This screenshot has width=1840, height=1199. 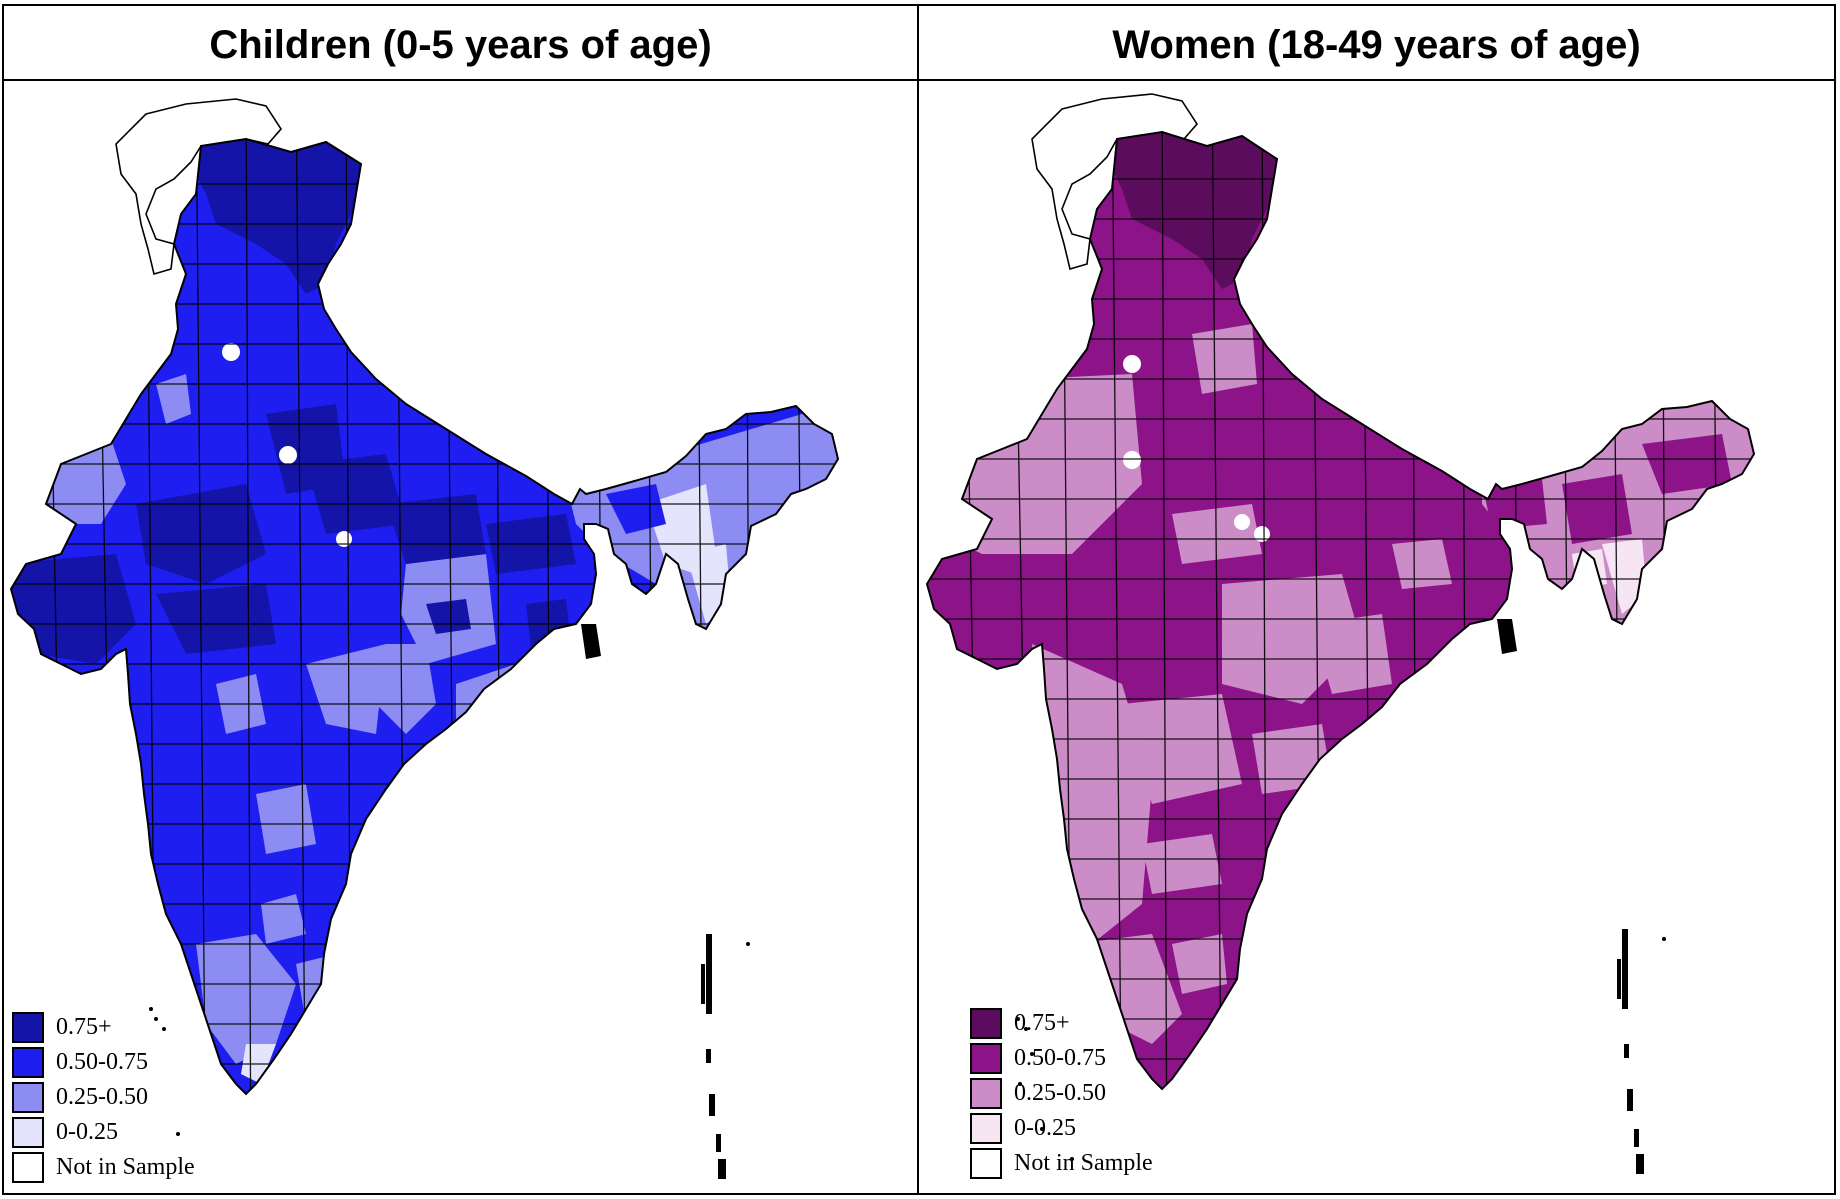 I want to click on panel-divider, so click(x=918, y=599).